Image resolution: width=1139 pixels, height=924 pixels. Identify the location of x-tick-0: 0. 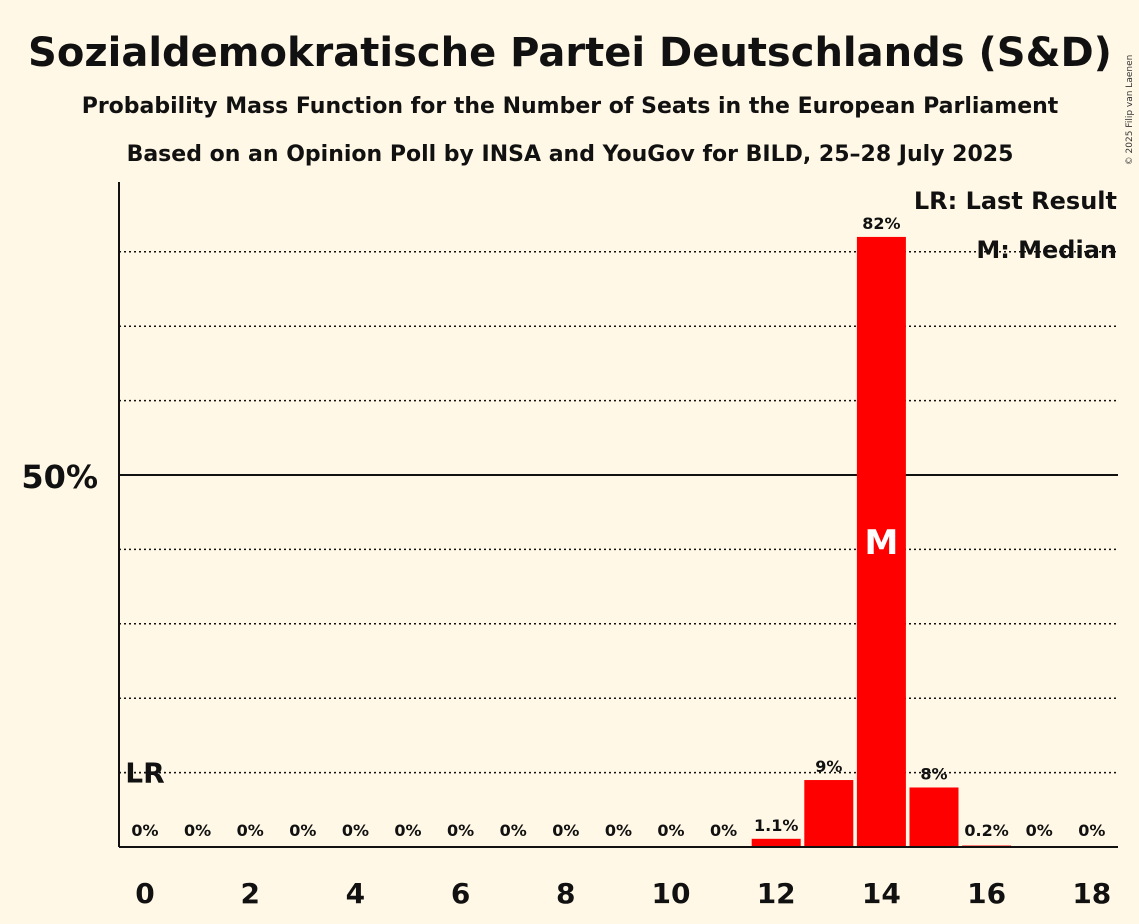
(144, 893).